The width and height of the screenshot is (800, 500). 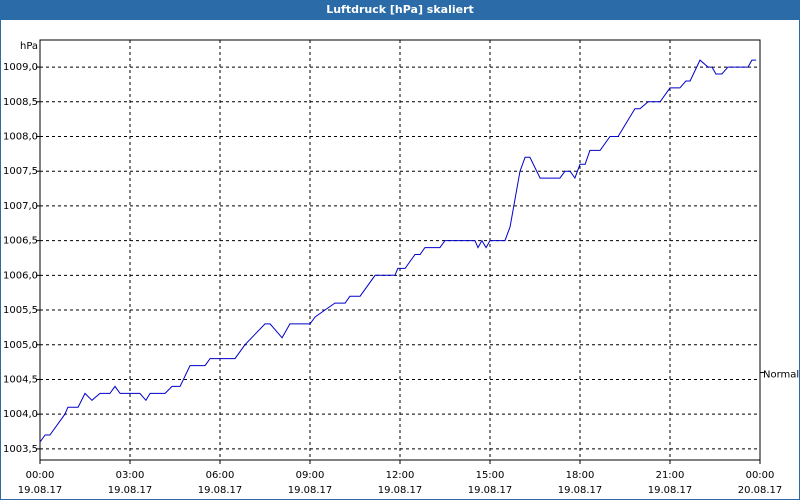 What do you see at coordinates (580, 475) in the screenshot?
I see `x-tick-label: 18:00` at bounding box center [580, 475].